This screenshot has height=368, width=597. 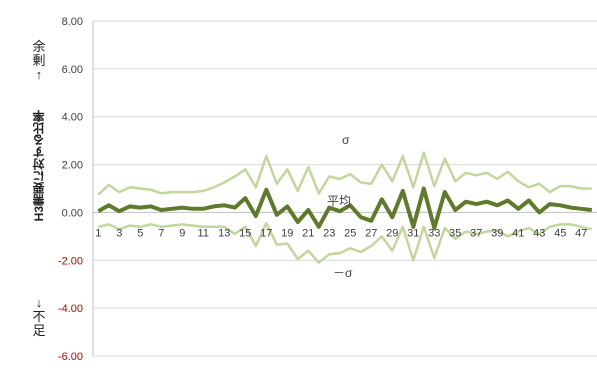 What do you see at coordinates (70, 261) in the screenshot?
I see `y-tick-label: -2.00` at bounding box center [70, 261].